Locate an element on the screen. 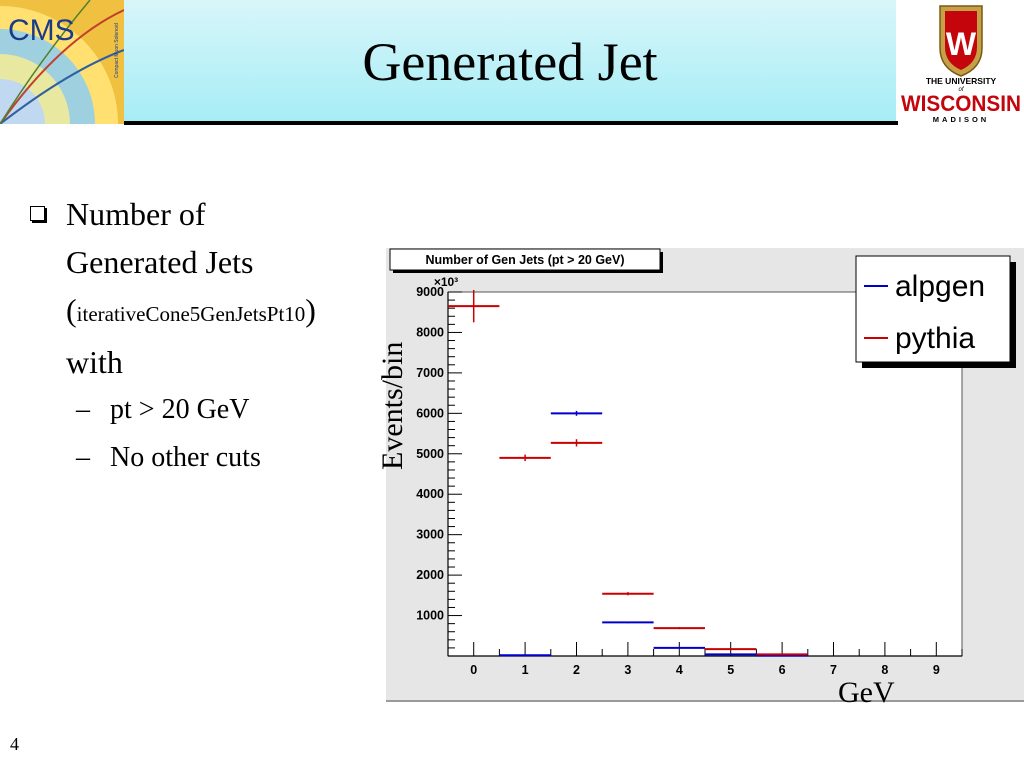  x-tick-label: 2 is located at coordinates (576, 670).